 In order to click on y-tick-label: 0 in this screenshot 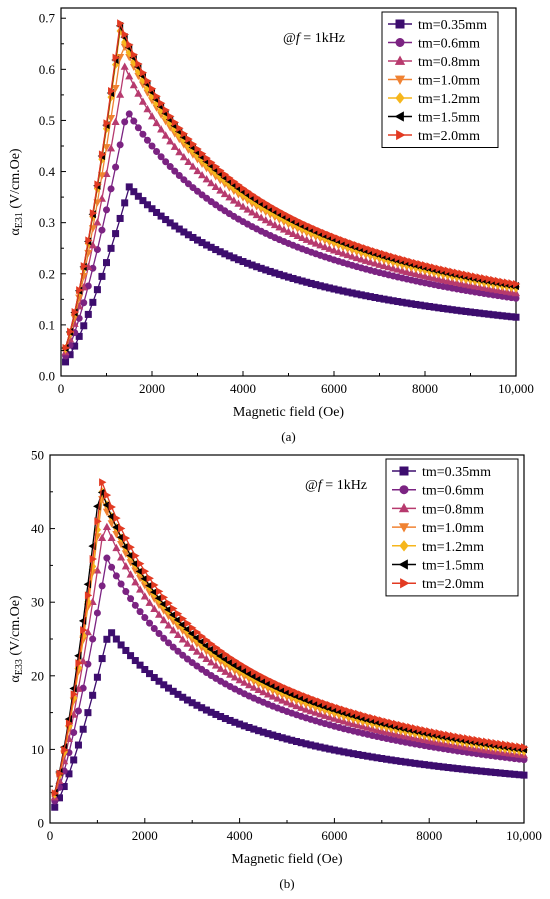, I will do `click(41, 823)`.